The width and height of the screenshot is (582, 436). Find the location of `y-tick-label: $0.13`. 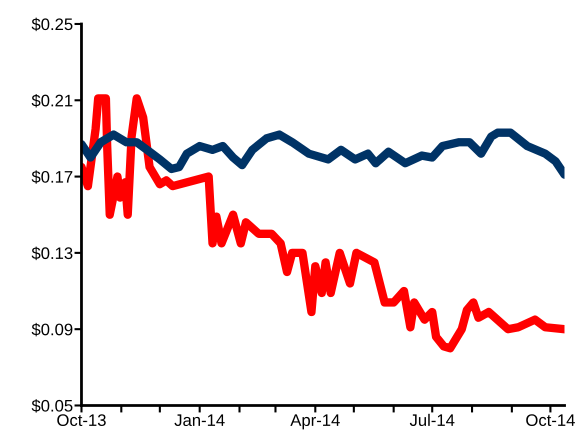

y-tick-label: $0.13 is located at coordinates (52, 253).